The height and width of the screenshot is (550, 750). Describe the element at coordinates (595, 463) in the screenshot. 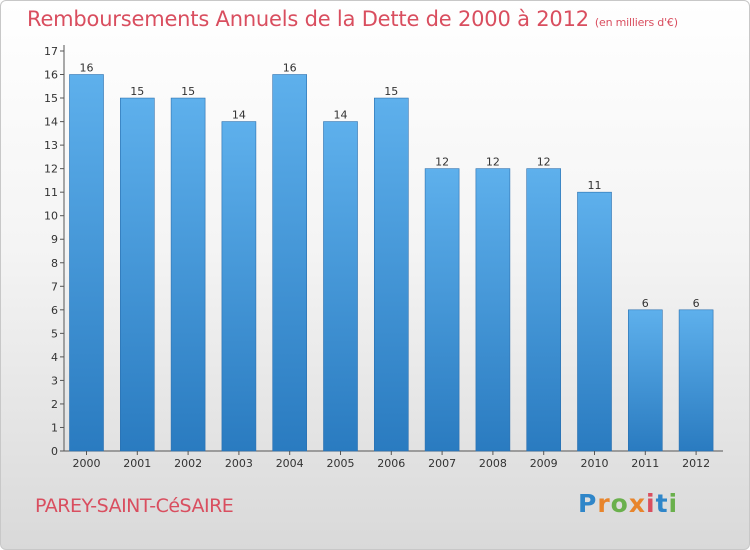

I see `x-tick-label: 2010` at that location.